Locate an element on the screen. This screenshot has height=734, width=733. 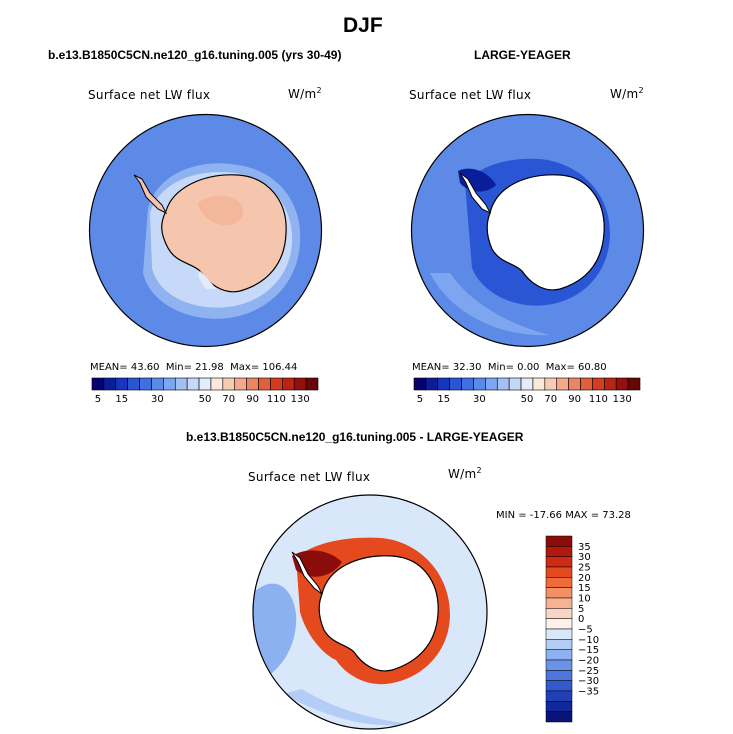
obs-antarctica-land is located at coordinates (545, 232).